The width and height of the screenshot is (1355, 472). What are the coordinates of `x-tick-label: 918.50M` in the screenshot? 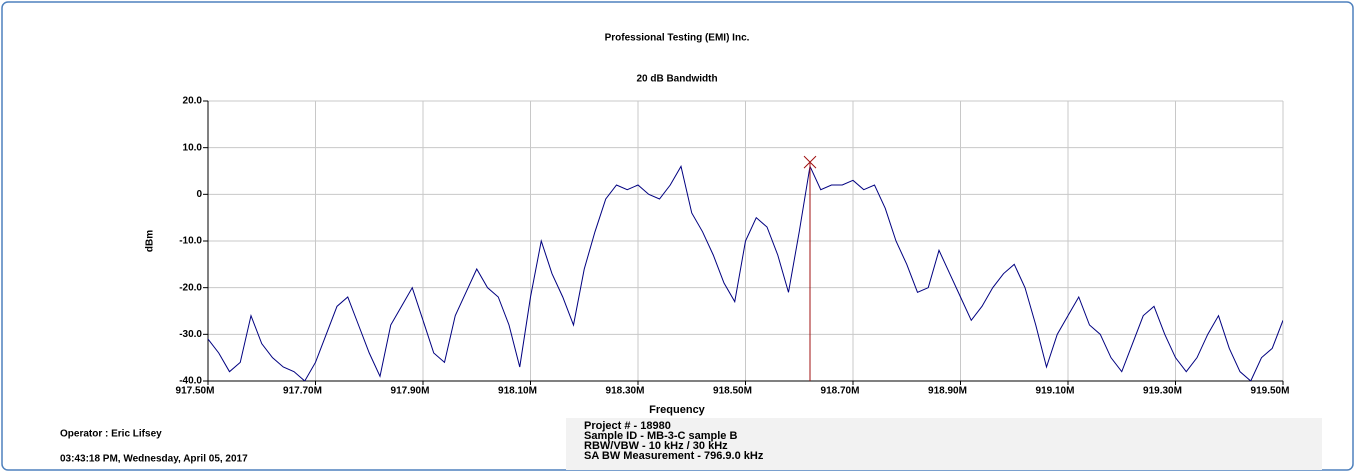 It's located at (732, 391).